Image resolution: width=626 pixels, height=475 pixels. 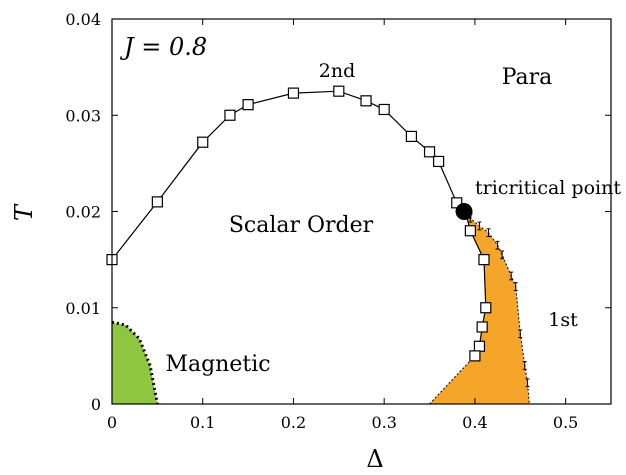 What do you see at coordinates (301, 225) in the screenshot?
I see `scalar-order-region-label: Scalar Order` at bounding box center [301, 225].